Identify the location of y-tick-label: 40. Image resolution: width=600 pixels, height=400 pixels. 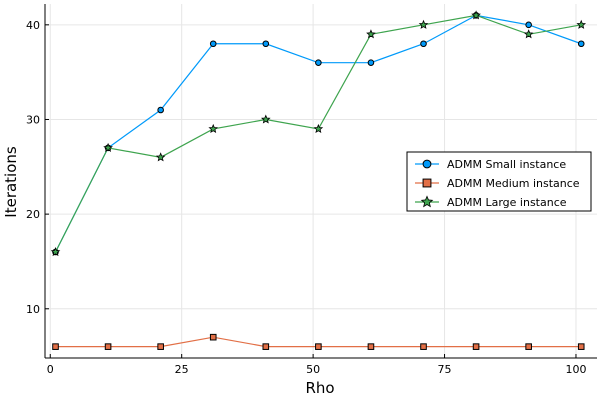
(33, 25).